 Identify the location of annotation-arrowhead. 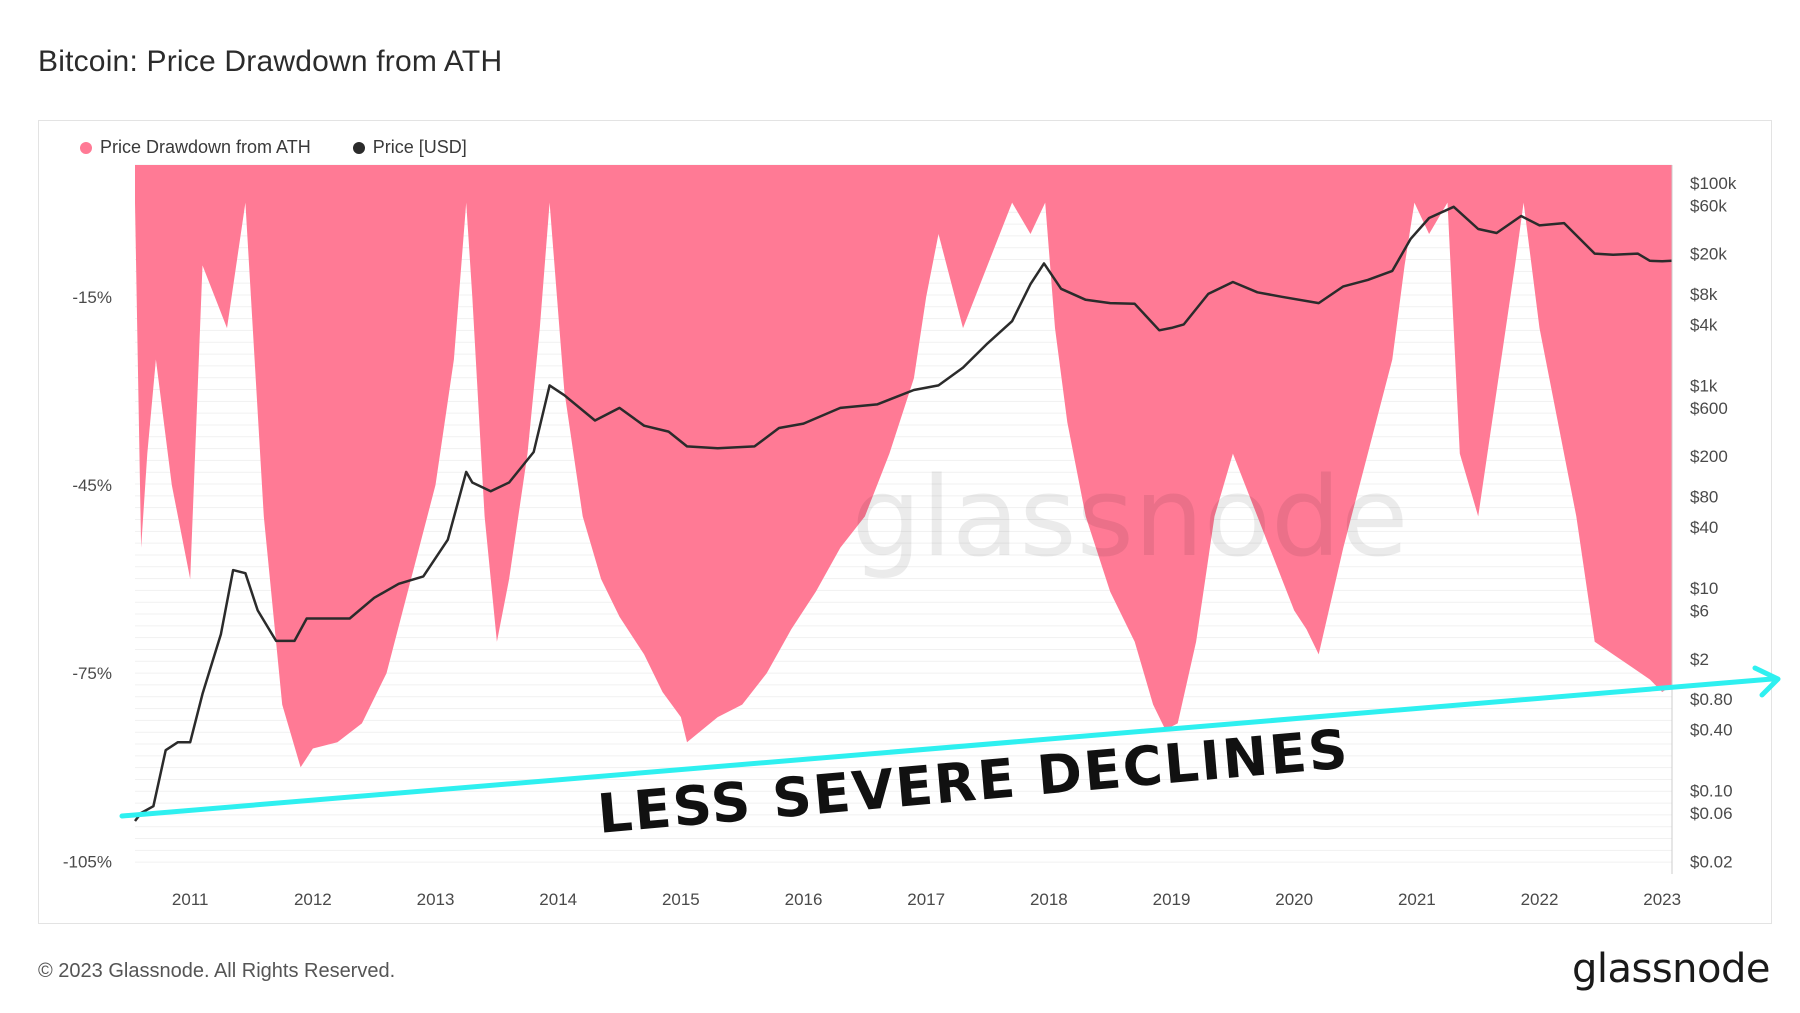
(1766, 681).